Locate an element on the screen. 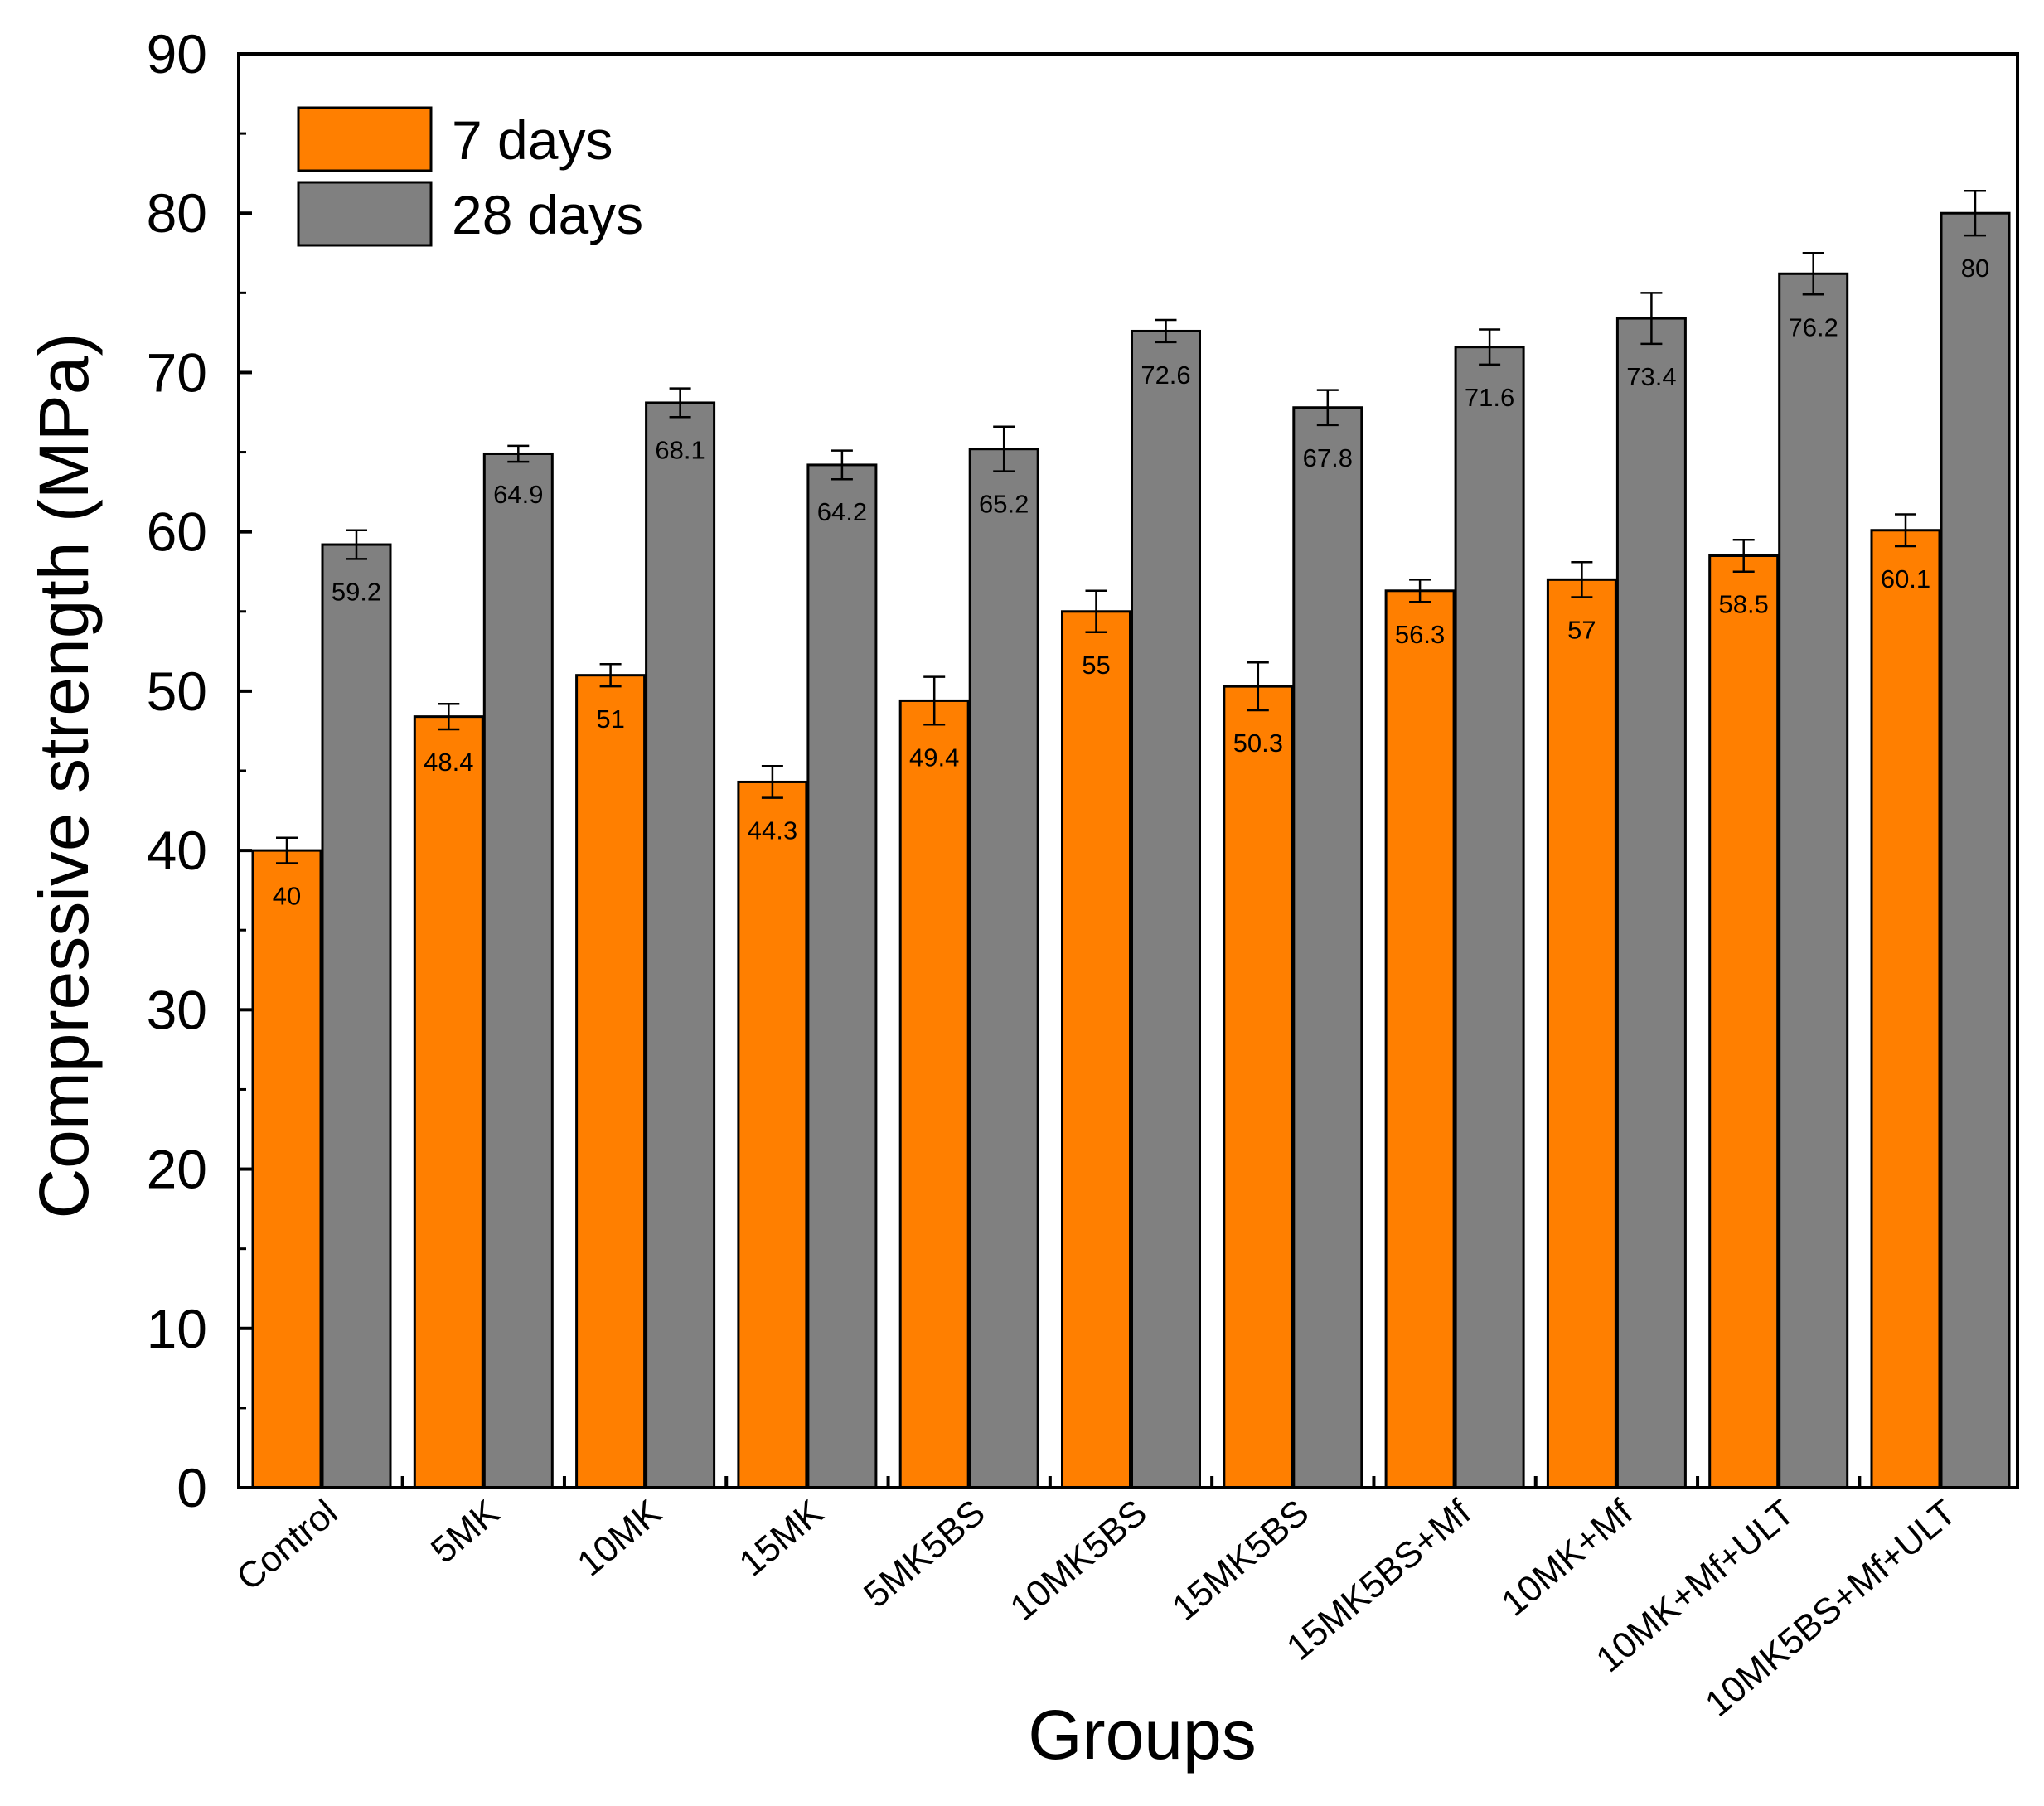 Image resolution: width=2044 pixels, height=1806 pixels. data-label-7-days-15mk: 44.3 is located at coordinates (772, 830).